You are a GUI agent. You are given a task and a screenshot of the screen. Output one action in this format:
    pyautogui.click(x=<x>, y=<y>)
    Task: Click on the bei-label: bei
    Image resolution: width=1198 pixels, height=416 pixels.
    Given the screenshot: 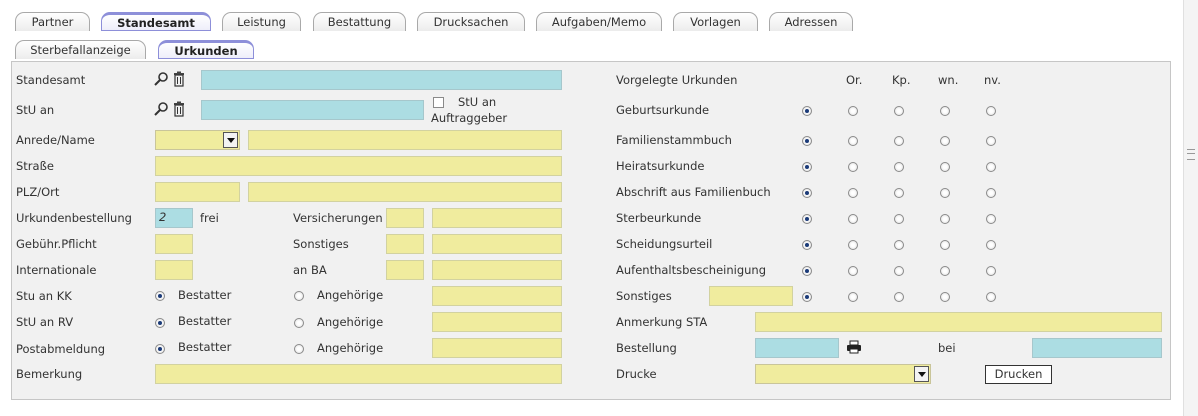 What is the action you would take?
    pyautogui.click(x=947, y=348)
    